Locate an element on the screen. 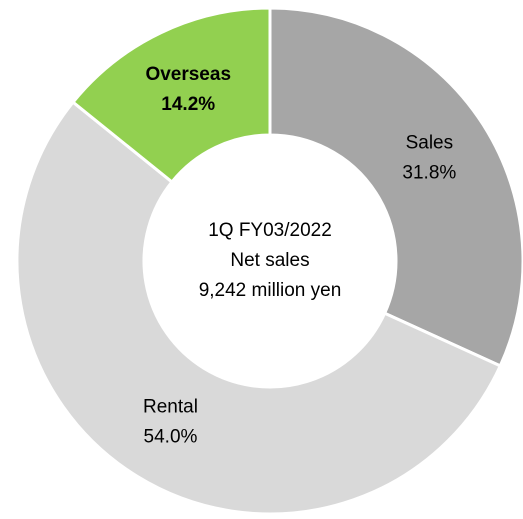  slice-value: 54.0% is located at coordinates (171, 436).